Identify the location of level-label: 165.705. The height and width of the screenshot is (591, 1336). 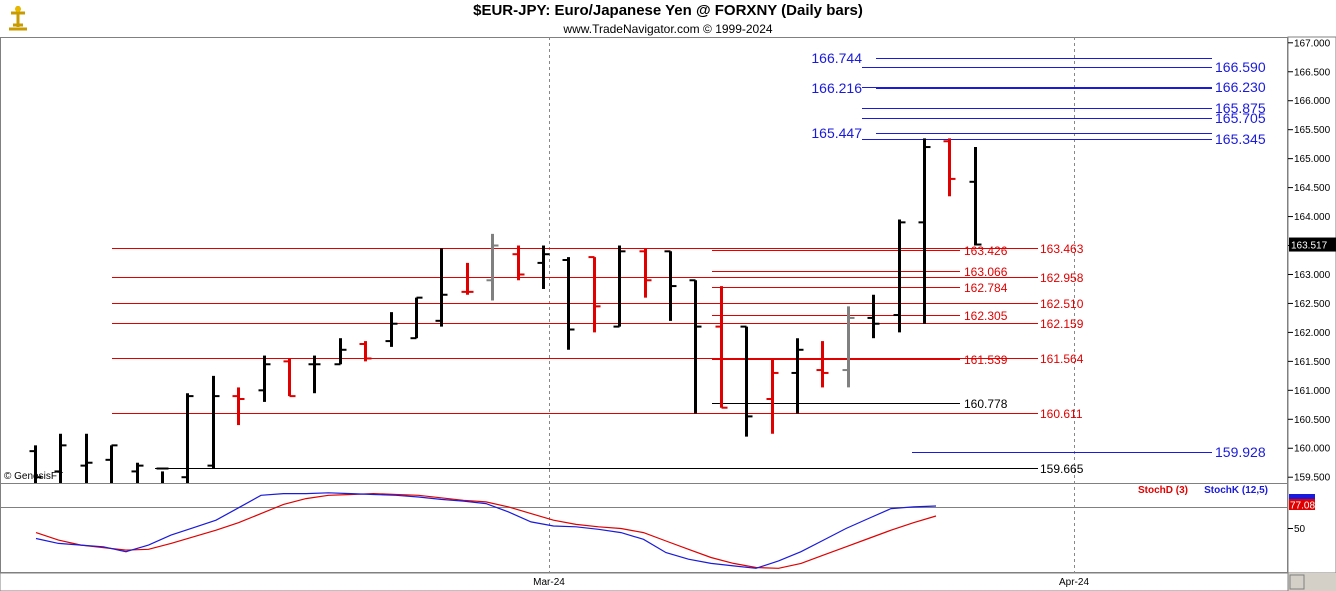
(1240, 118).